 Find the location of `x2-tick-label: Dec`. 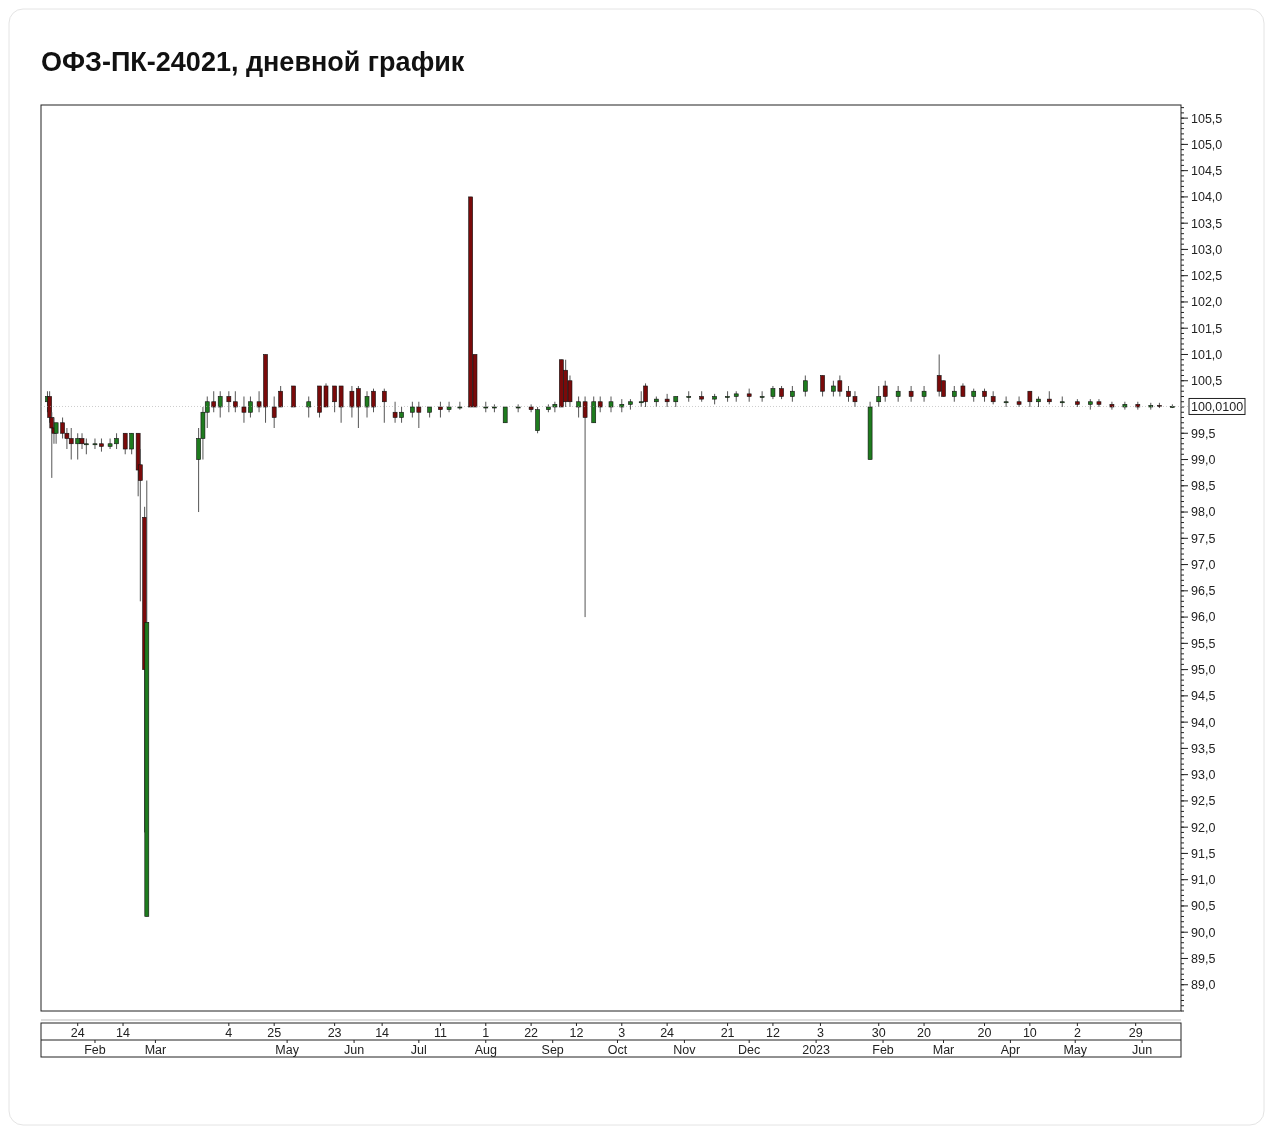

x2-tick-label: Dec is located at coordinates (749, 1050).